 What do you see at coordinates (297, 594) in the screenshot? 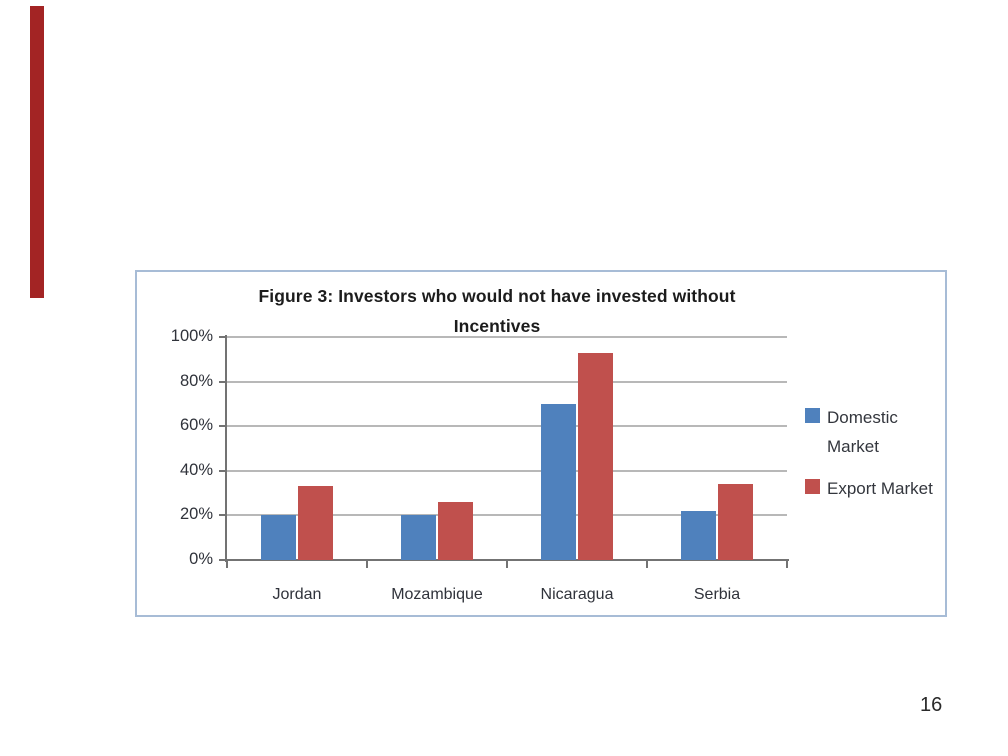
I see `x-axis-label-jordan: Jordan` at bounding box center [297, 594].